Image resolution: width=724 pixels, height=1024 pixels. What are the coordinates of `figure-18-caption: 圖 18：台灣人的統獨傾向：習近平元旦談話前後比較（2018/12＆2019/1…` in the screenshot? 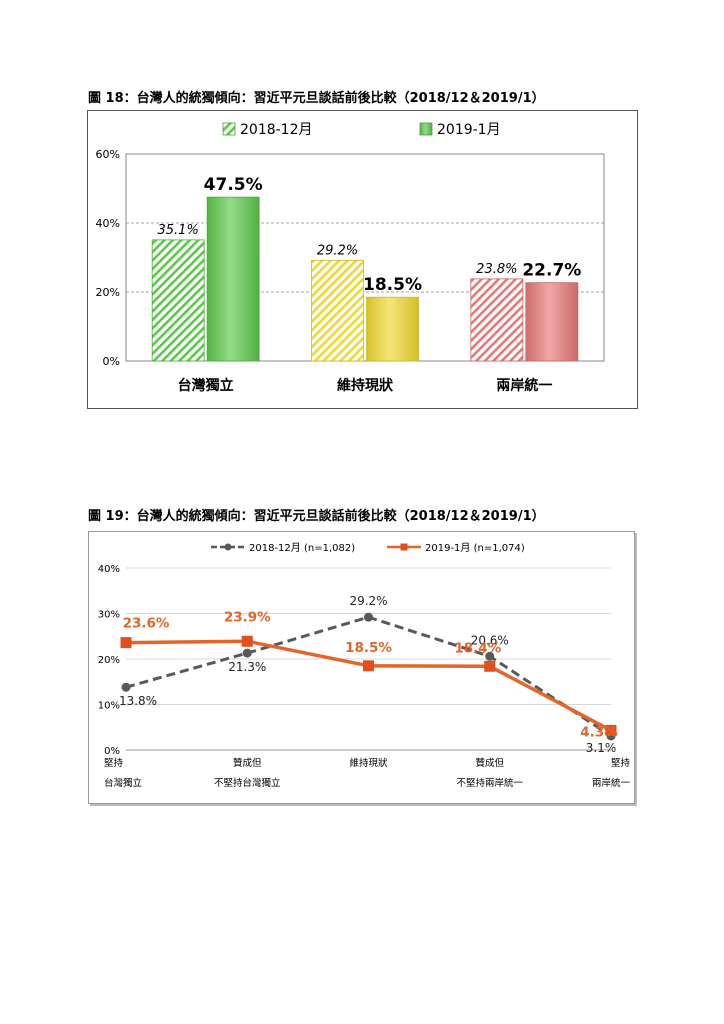 It's located at (316, 98).